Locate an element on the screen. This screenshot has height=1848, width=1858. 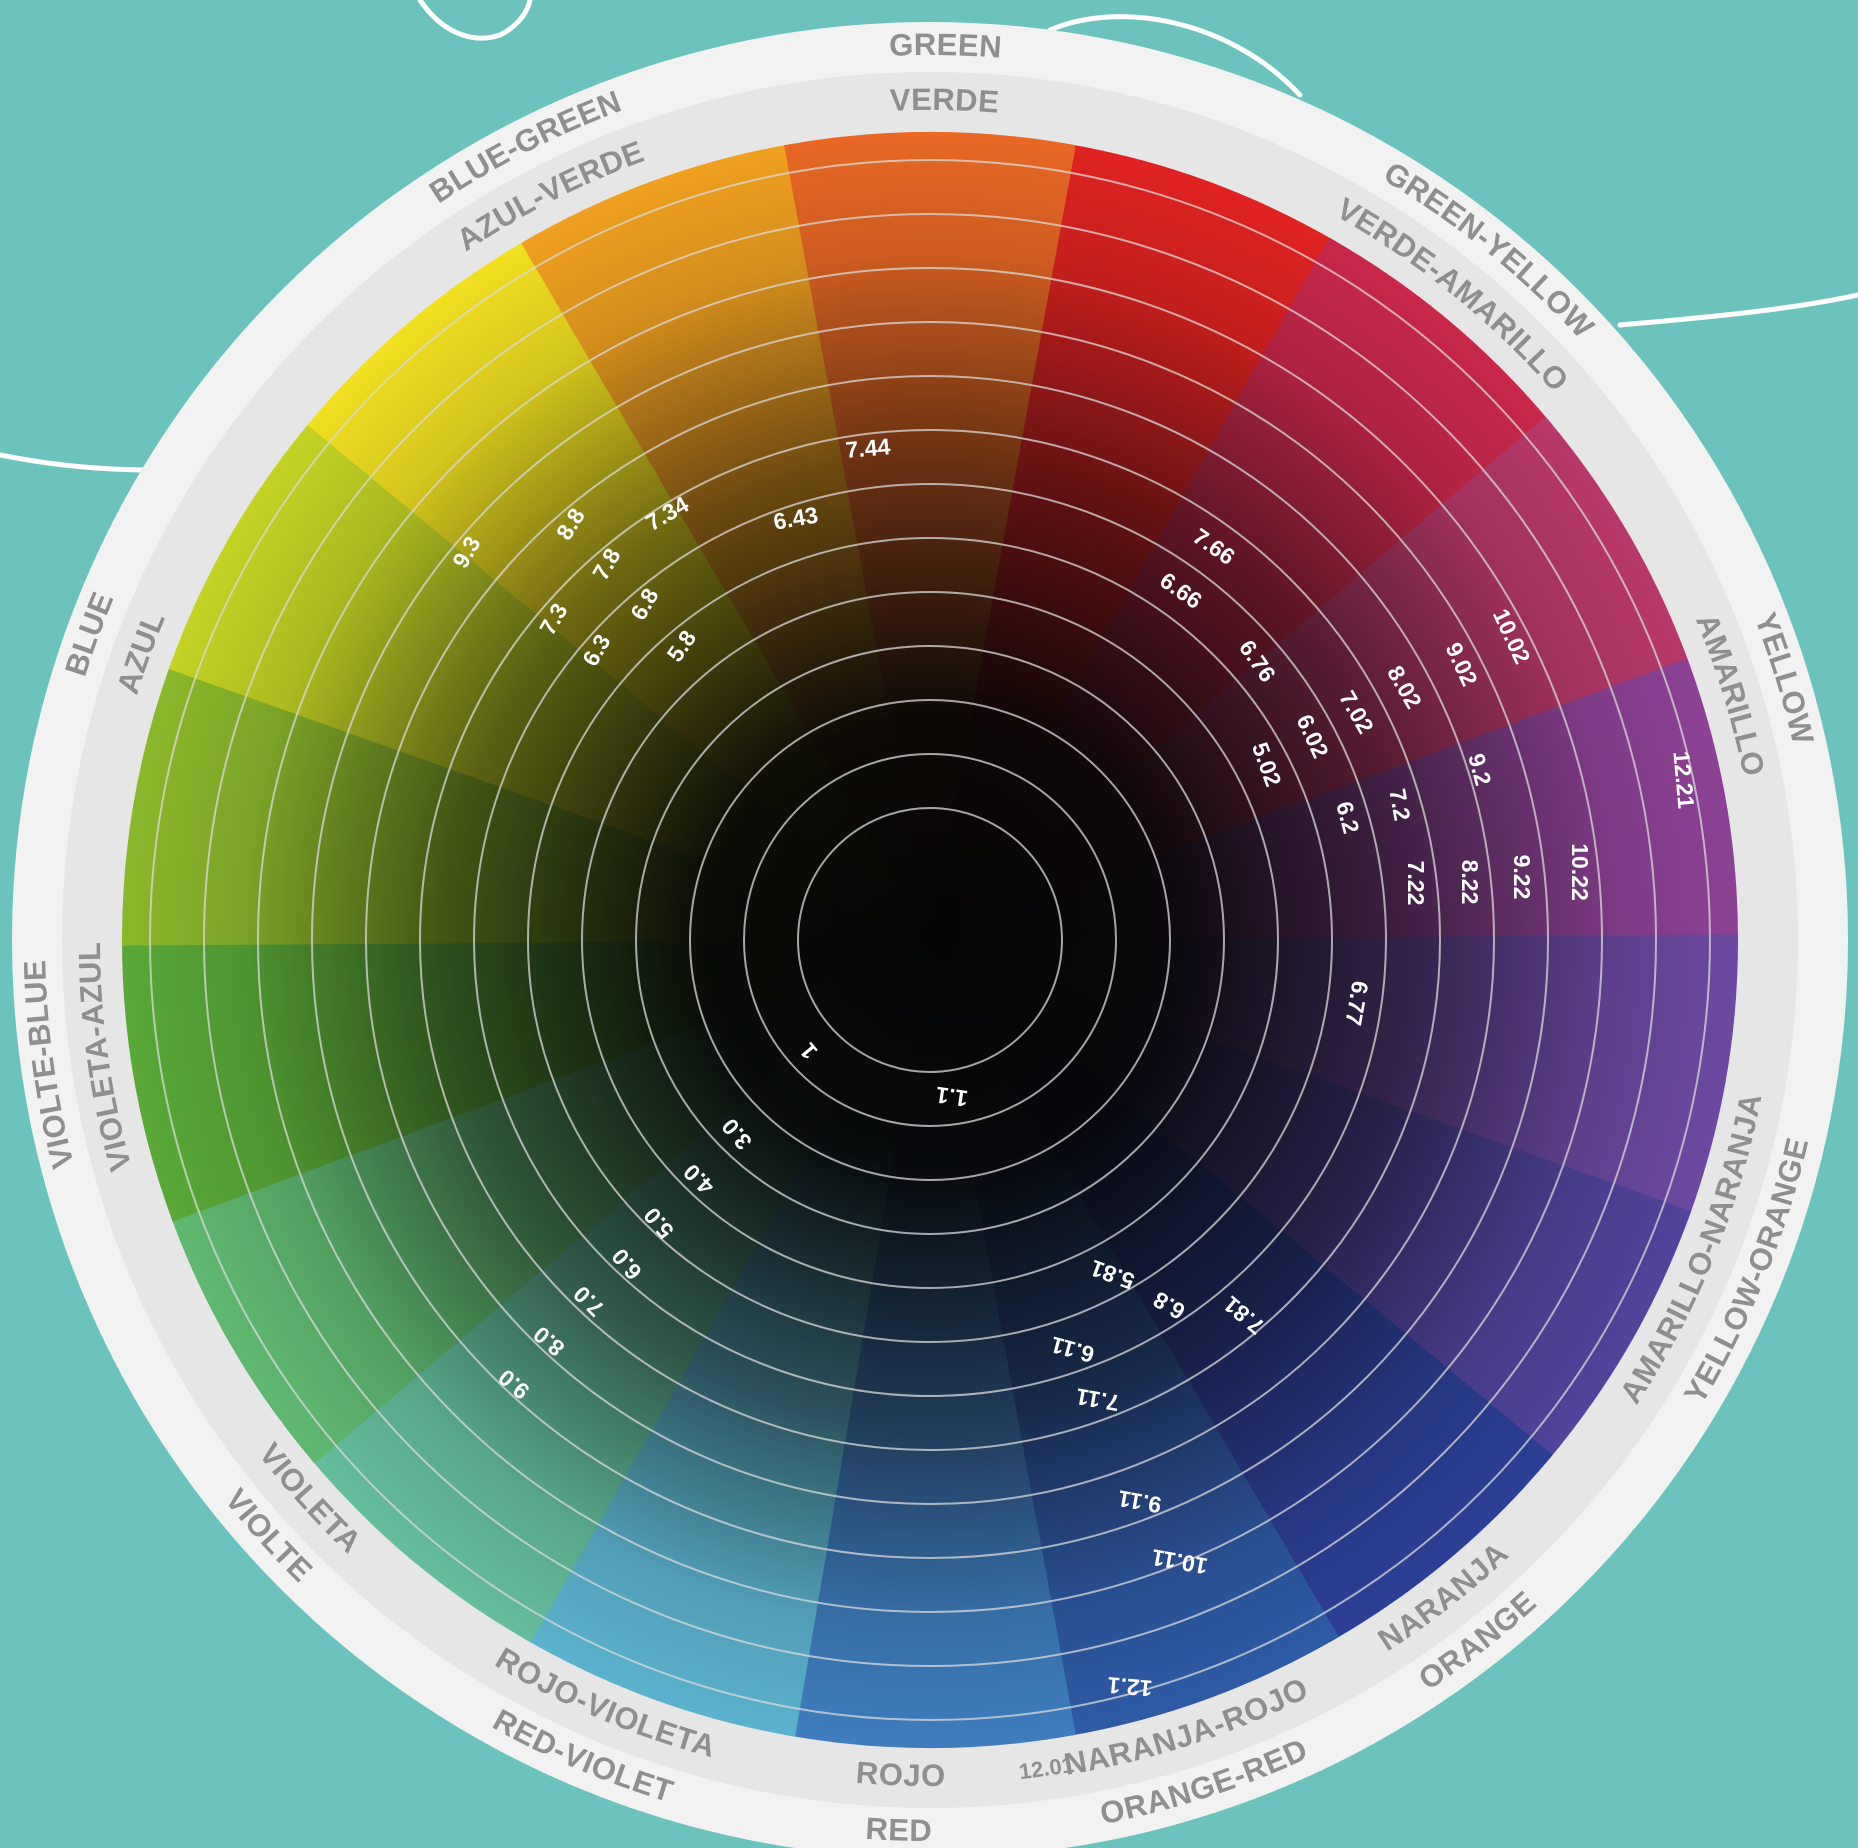
value-ring is located at coordinates (930, 940).